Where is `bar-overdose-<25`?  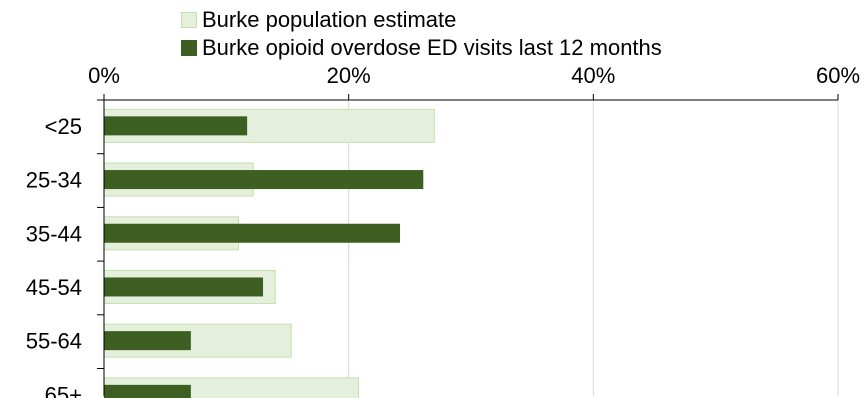 bar-overdose-<25 is located at coordinates (176, 126).